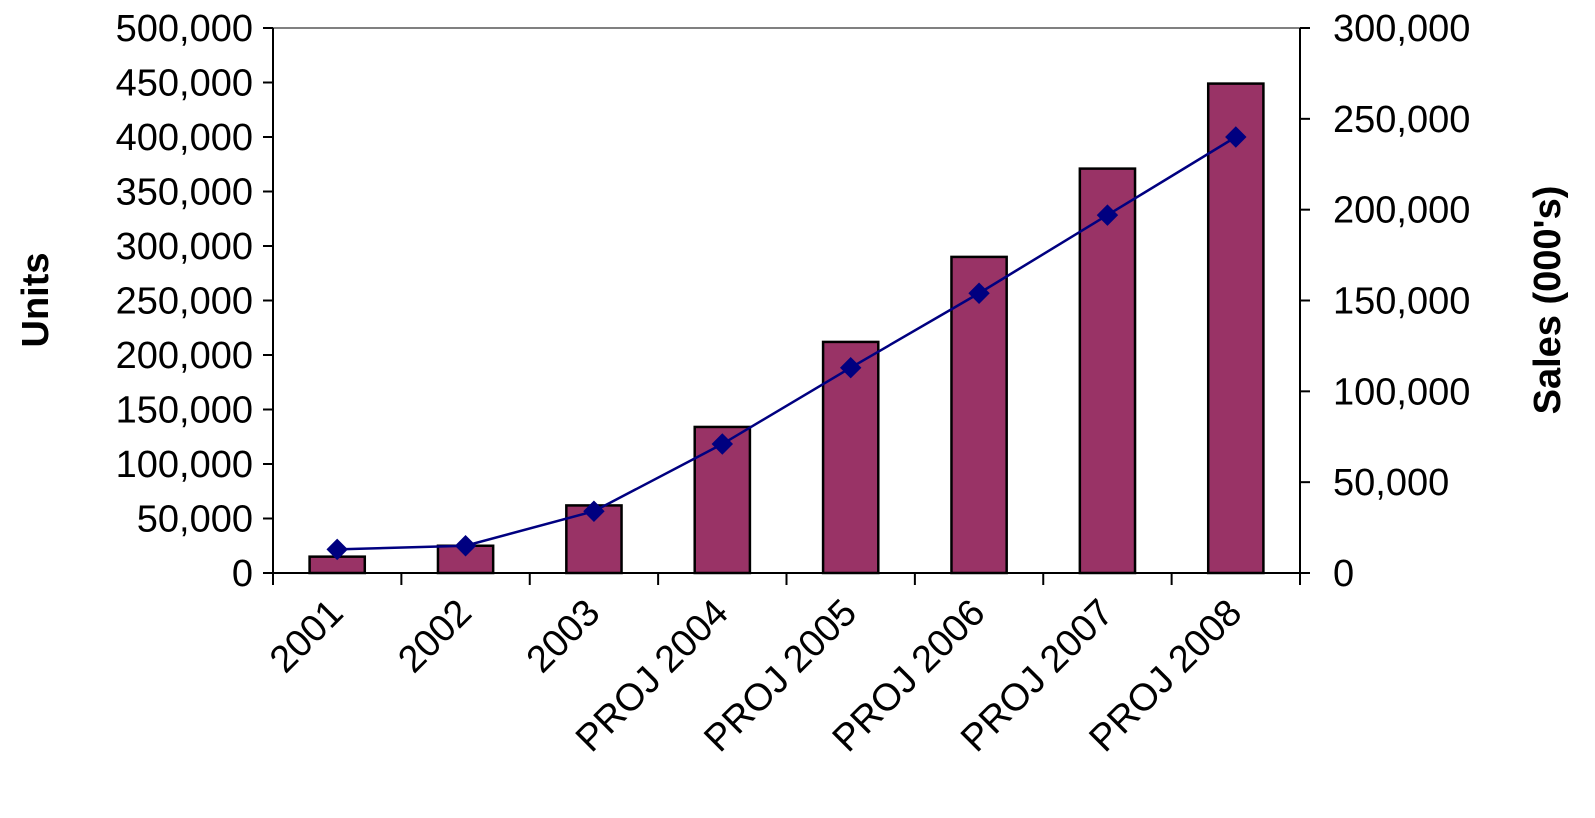 This screenshot has width=1595, height=818. Describe the element at coordinates (36, 300) in the screenshot. I see `left-axis-title: Units` at that location.